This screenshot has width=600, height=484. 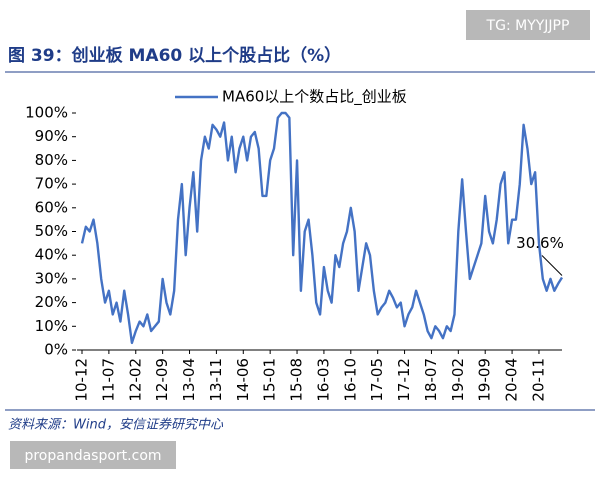 What do you see at coordinates (323, 380) in the screenshot?
I see `x-tick-label: 16-03` at bounding box center [323, 380].